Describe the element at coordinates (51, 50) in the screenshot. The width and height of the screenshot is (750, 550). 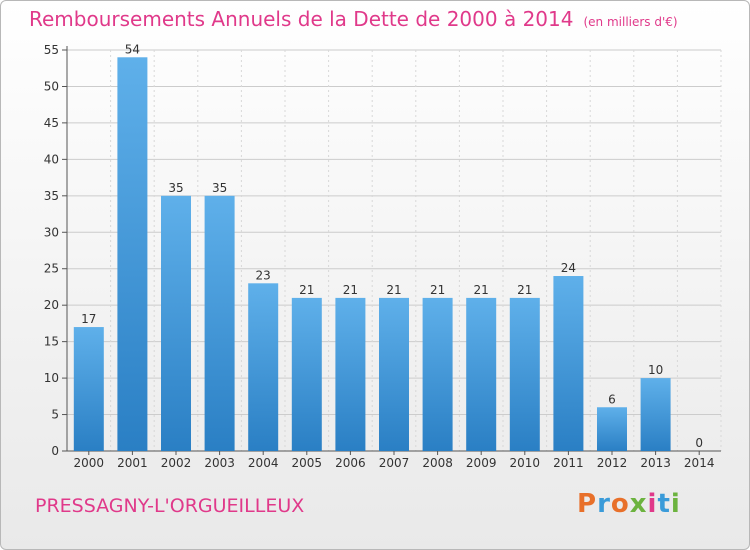
I see `y-tick-label-55: 55` at that location.